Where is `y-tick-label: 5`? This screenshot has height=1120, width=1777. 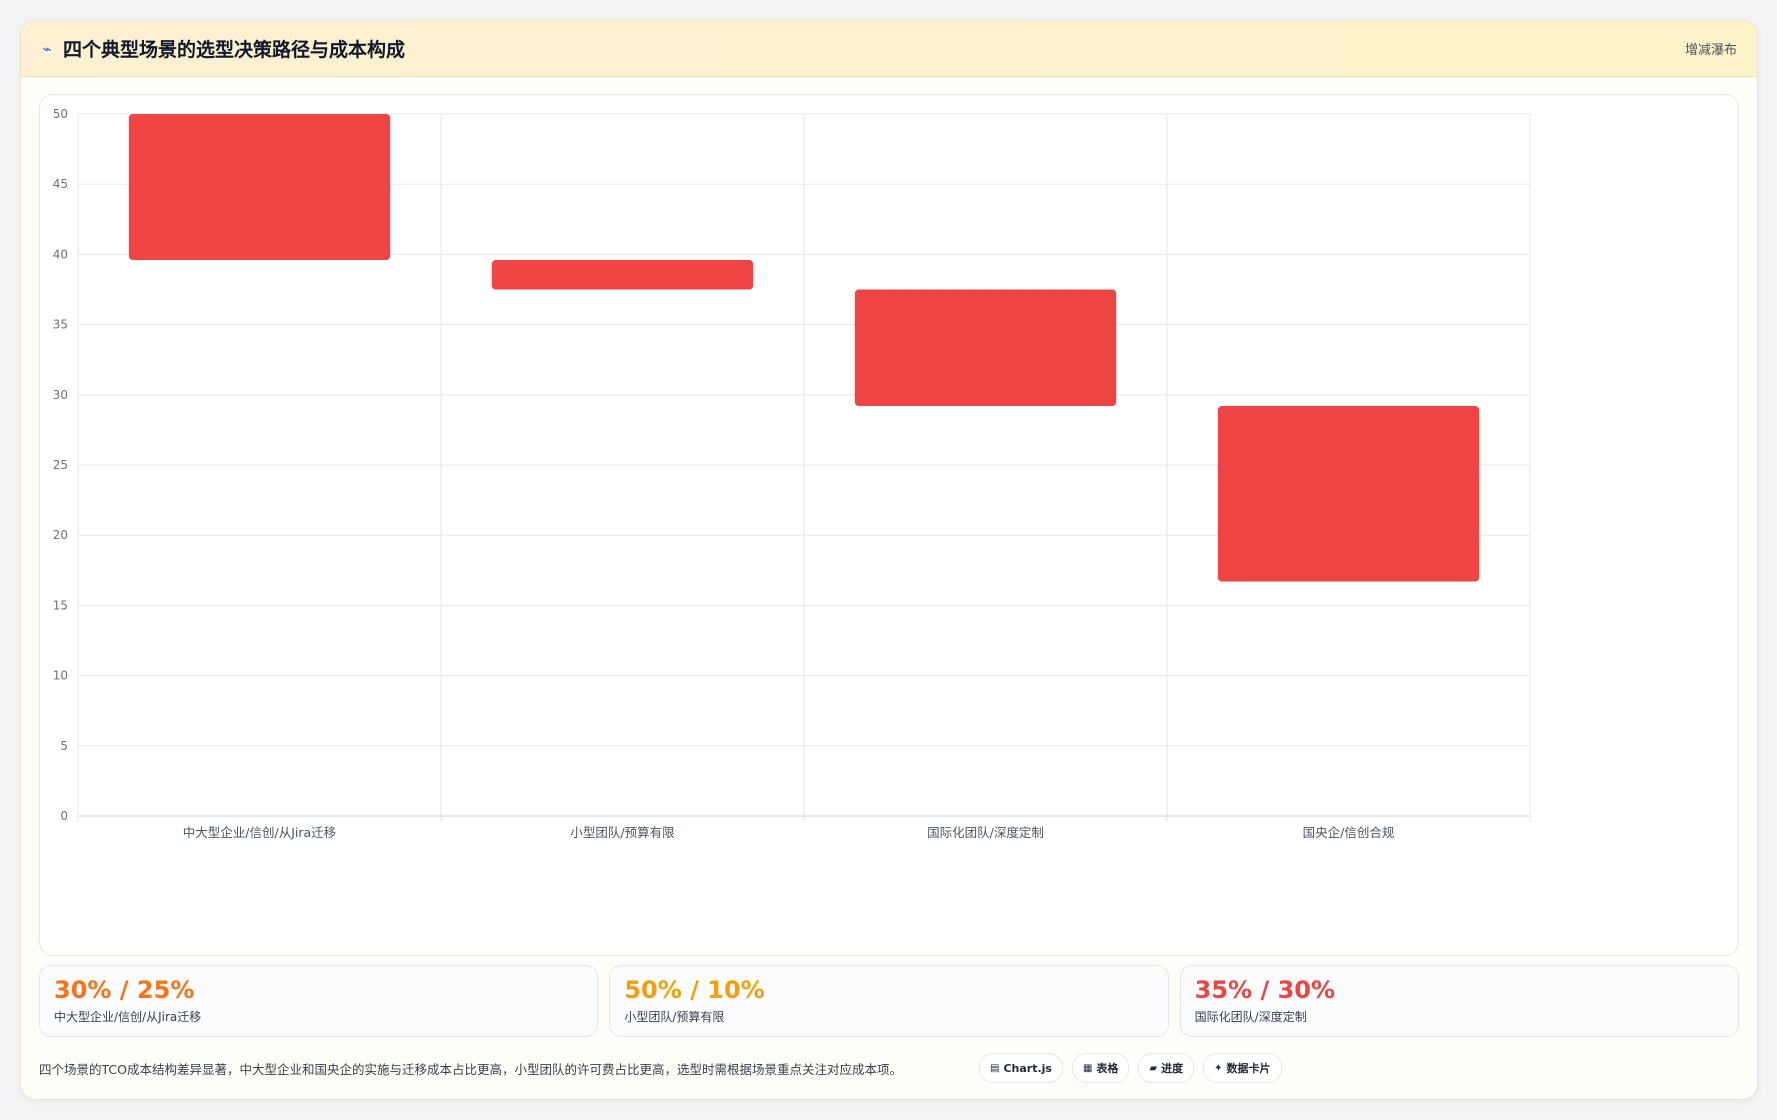
y-tick-label: 5 is located at coordinates (64, 746).